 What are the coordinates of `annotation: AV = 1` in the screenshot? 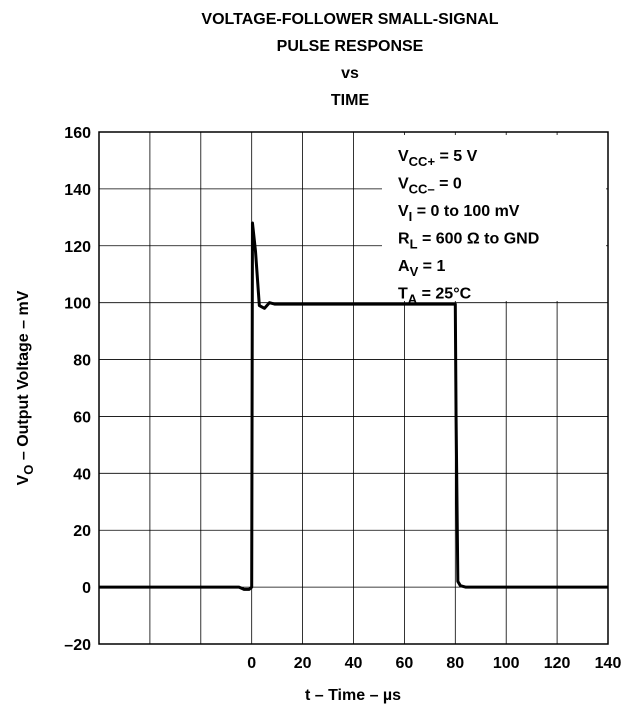 It's located at (421, 268).